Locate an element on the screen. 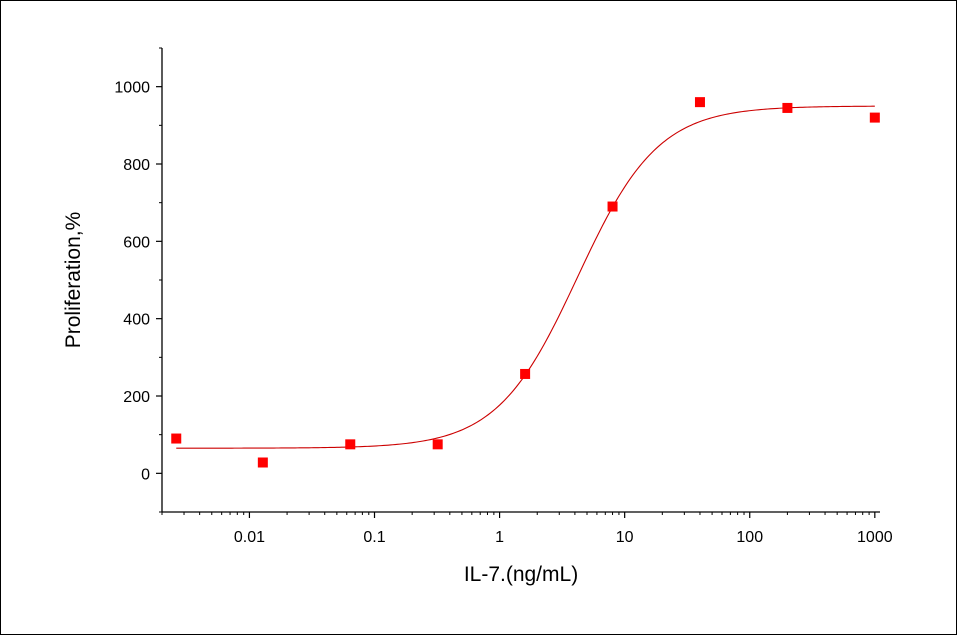 Image resolution: width=957 pixels, height=635 pixels. x-tick-label: 10 is located at coordinates (625, 537).